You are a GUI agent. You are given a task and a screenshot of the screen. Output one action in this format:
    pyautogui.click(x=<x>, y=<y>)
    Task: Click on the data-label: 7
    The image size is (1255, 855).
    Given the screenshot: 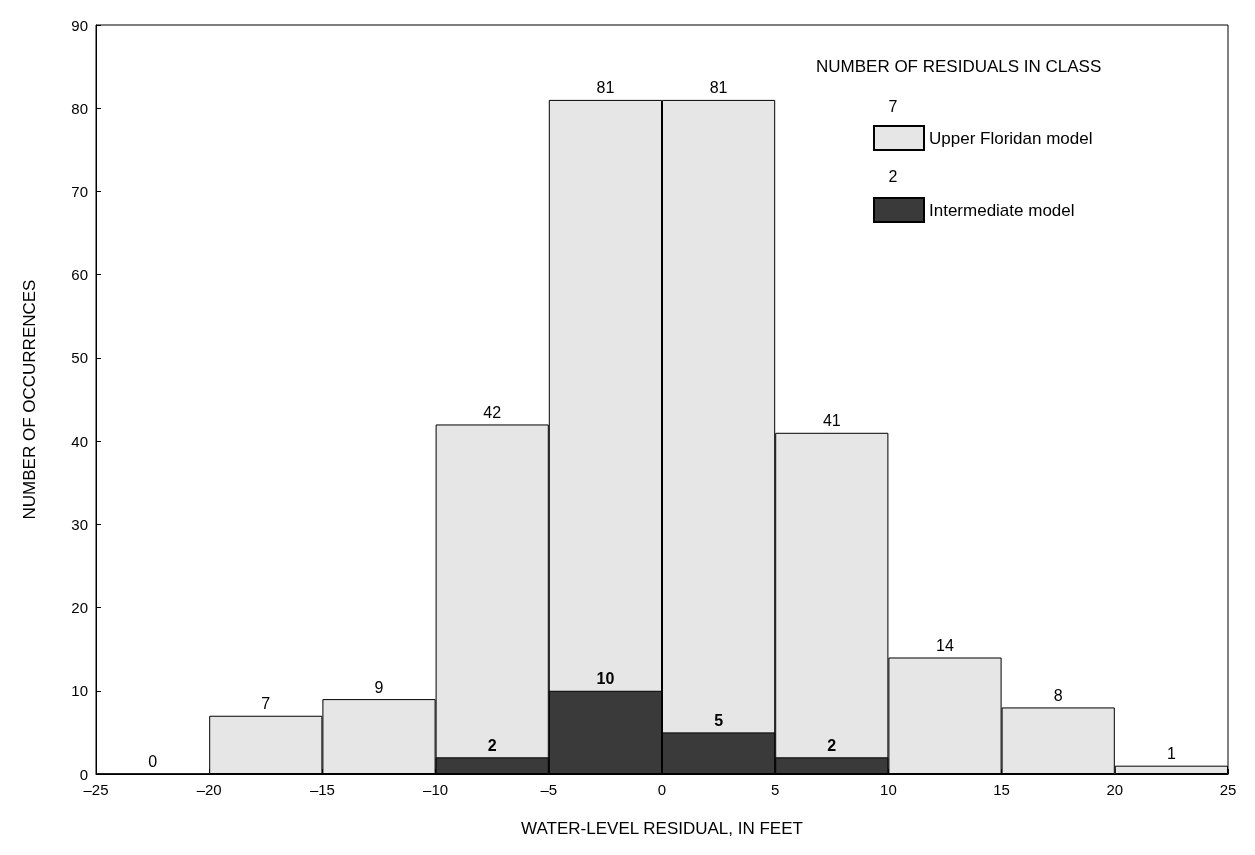 What is the action you would take?
    pyautogui.click(x=266, y=704)
    